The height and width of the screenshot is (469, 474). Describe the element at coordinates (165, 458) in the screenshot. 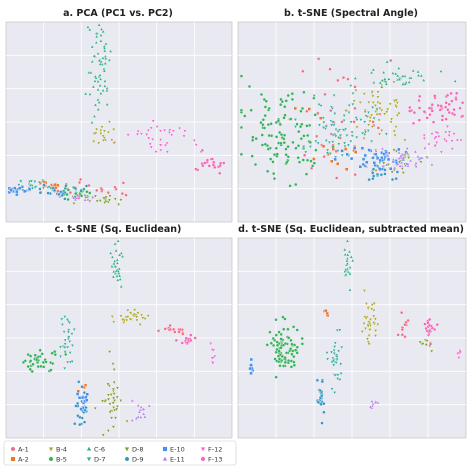

I see `legend-marker` at that location.